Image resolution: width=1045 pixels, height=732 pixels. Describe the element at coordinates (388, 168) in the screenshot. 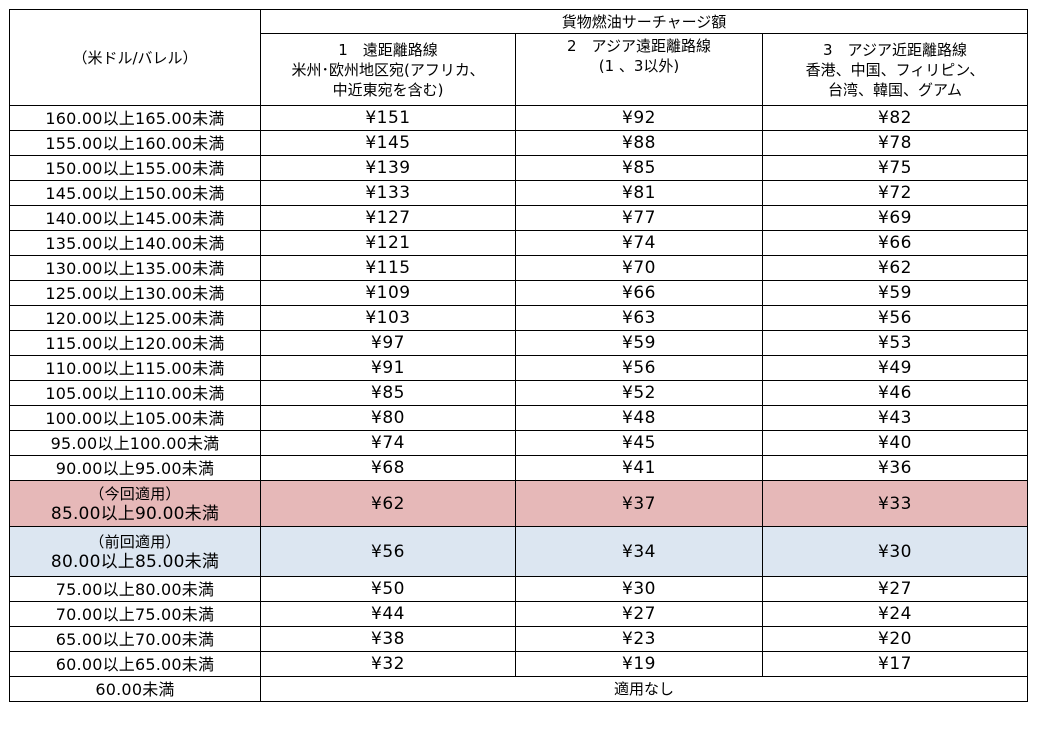

I see `surcharge-long-haul: ¥139` at that location.